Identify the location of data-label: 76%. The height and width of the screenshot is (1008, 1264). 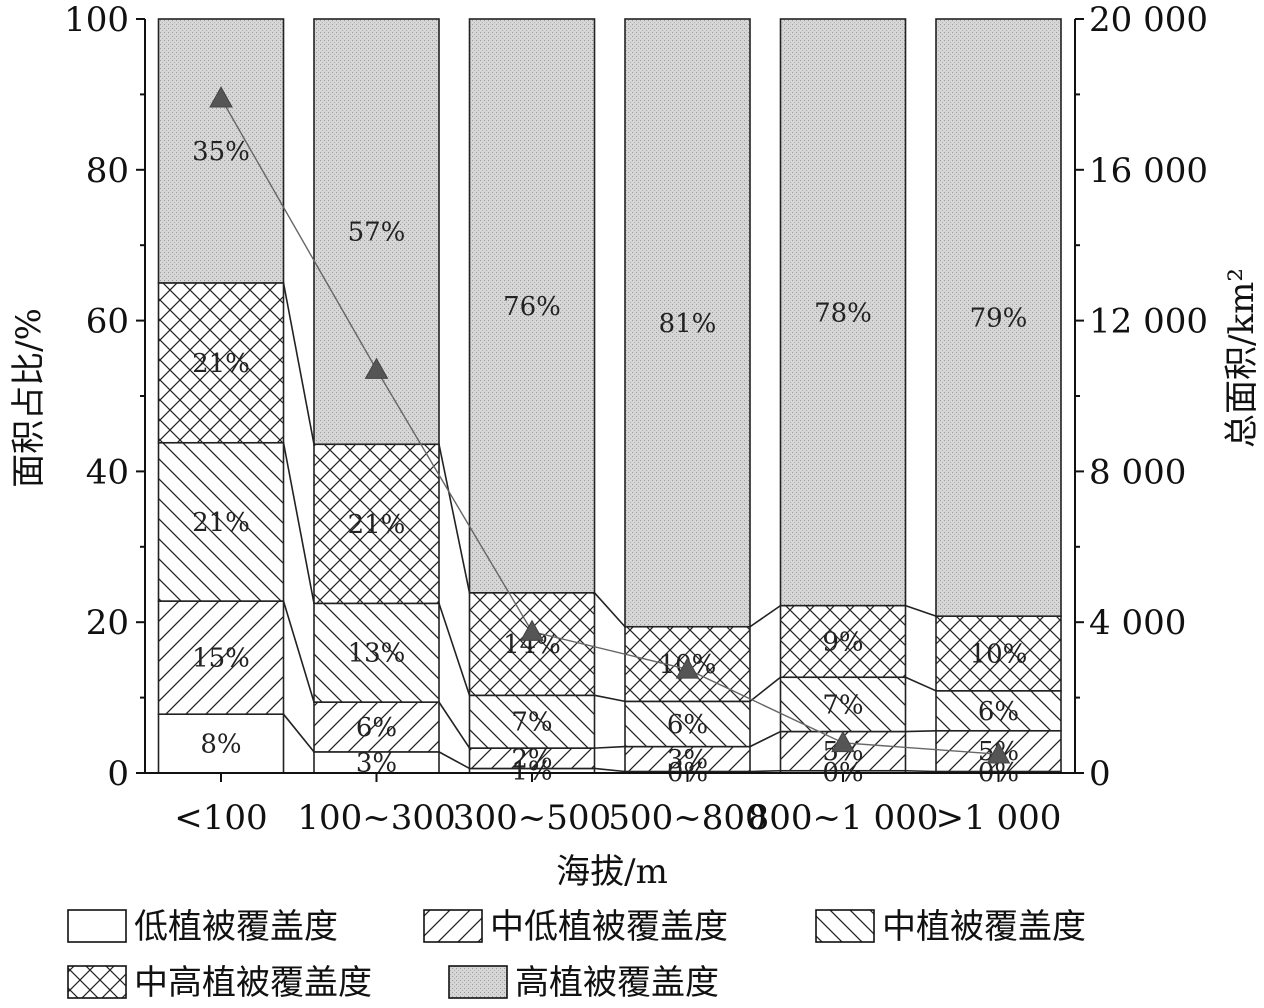
(532, 307).